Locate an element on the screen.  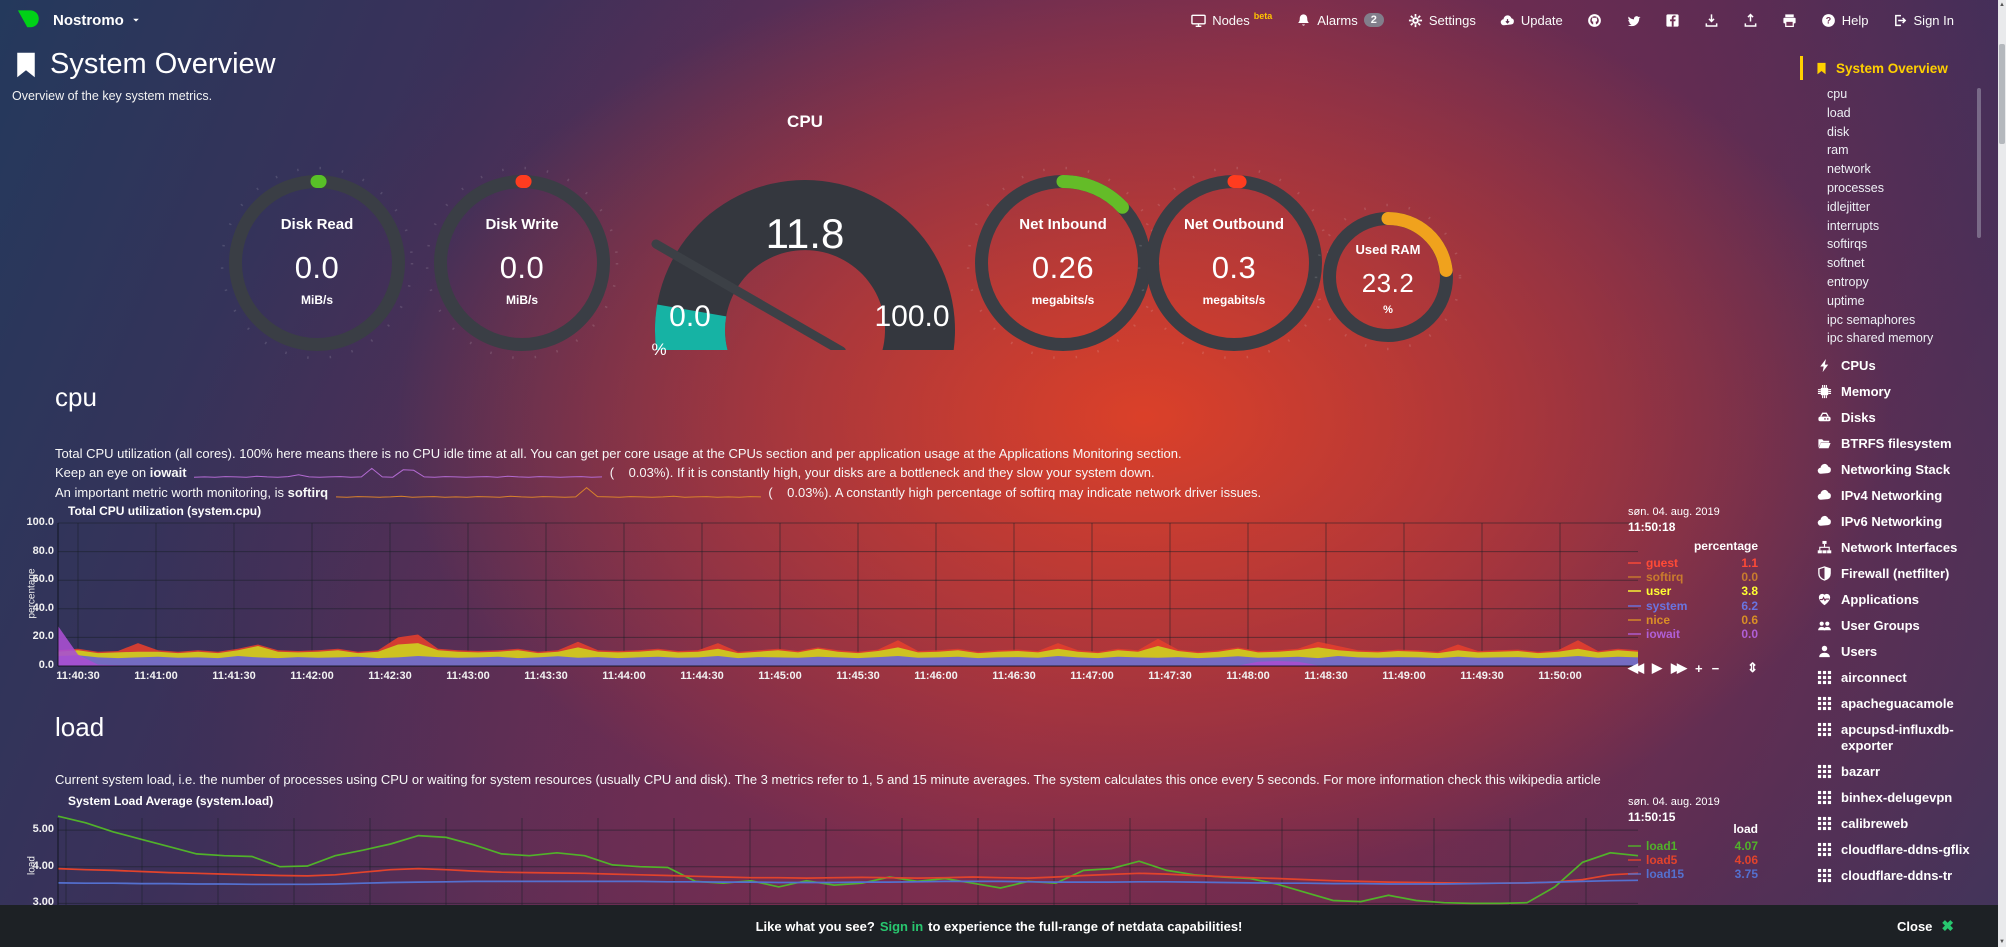
legend-row-guest: guest 1.1 is located at coordinates (1693, 563).